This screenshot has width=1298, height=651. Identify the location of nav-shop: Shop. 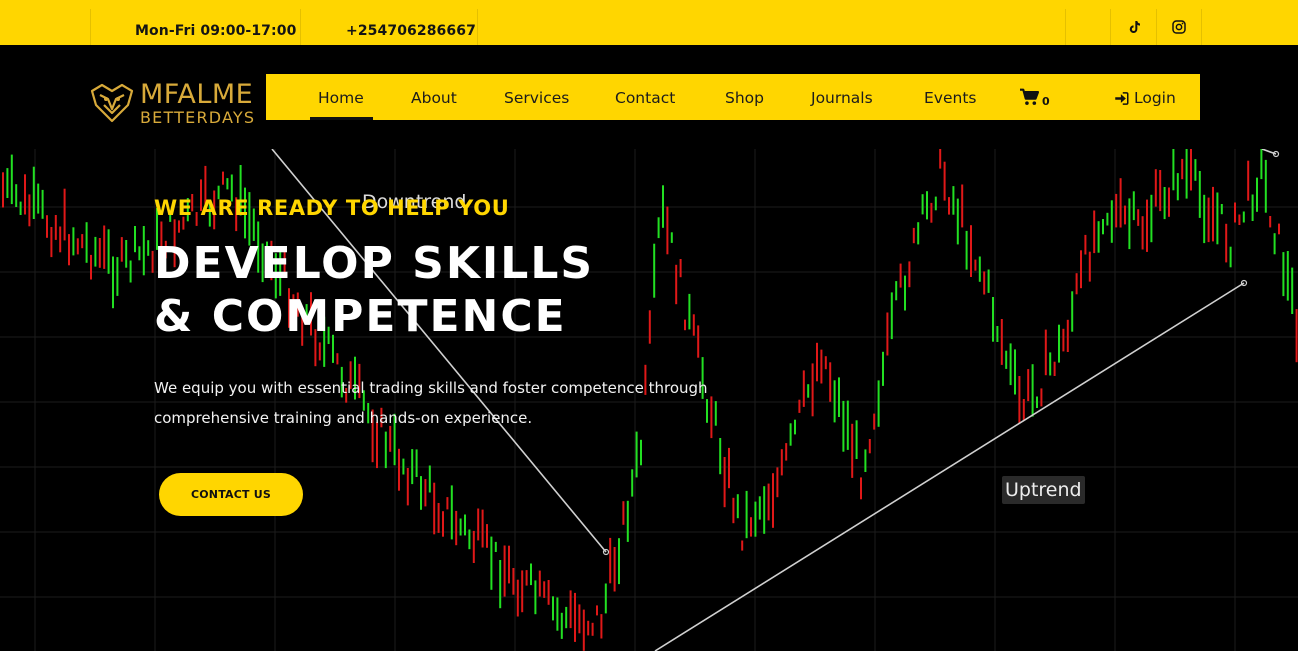
(744, 98).